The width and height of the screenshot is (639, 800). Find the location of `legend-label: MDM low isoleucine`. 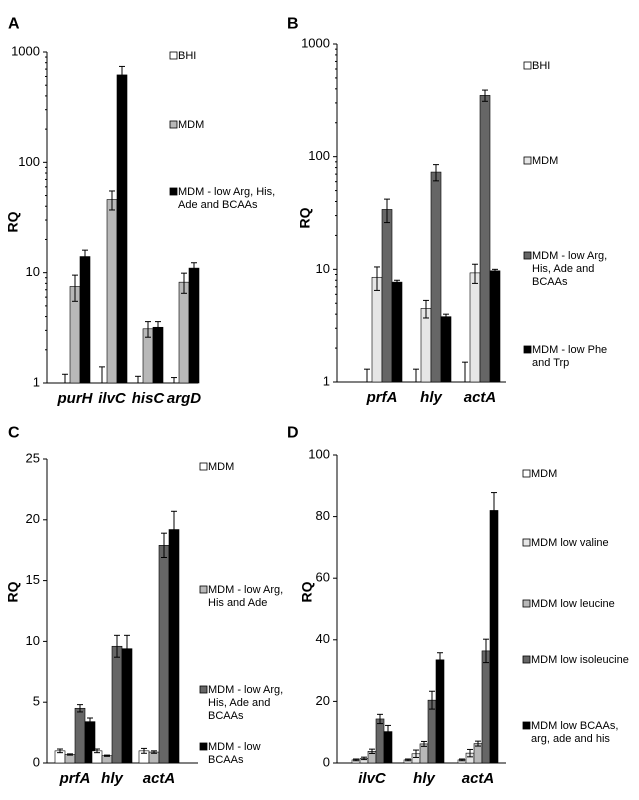

legend-label: MDM low isoleucine is located at coordinates (580, 660).